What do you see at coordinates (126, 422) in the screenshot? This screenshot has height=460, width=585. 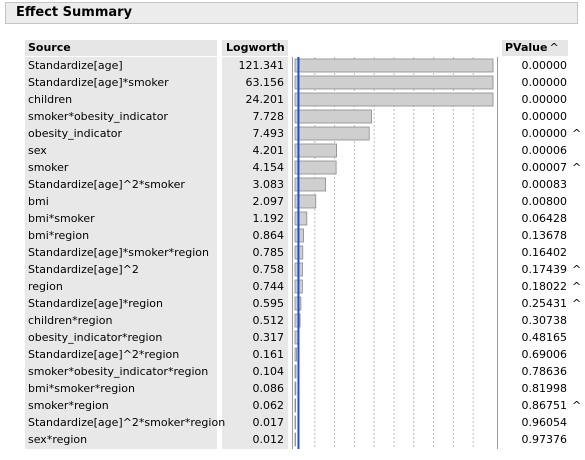 I see `source-cell: Standardize[age]^2*smoker*region` at bounding box center [126, 422].